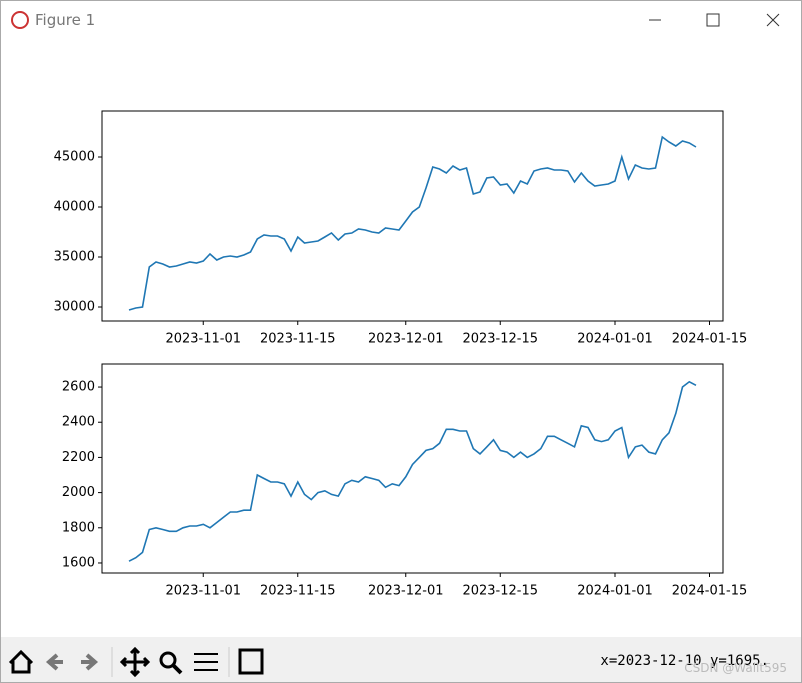 The image size is (802, 683). Describe the element at coordinates (401, 659) in the screenshot. I see `toolbar: x=2023-12-10 y=1695. CSDN @Wallt595` at that location.